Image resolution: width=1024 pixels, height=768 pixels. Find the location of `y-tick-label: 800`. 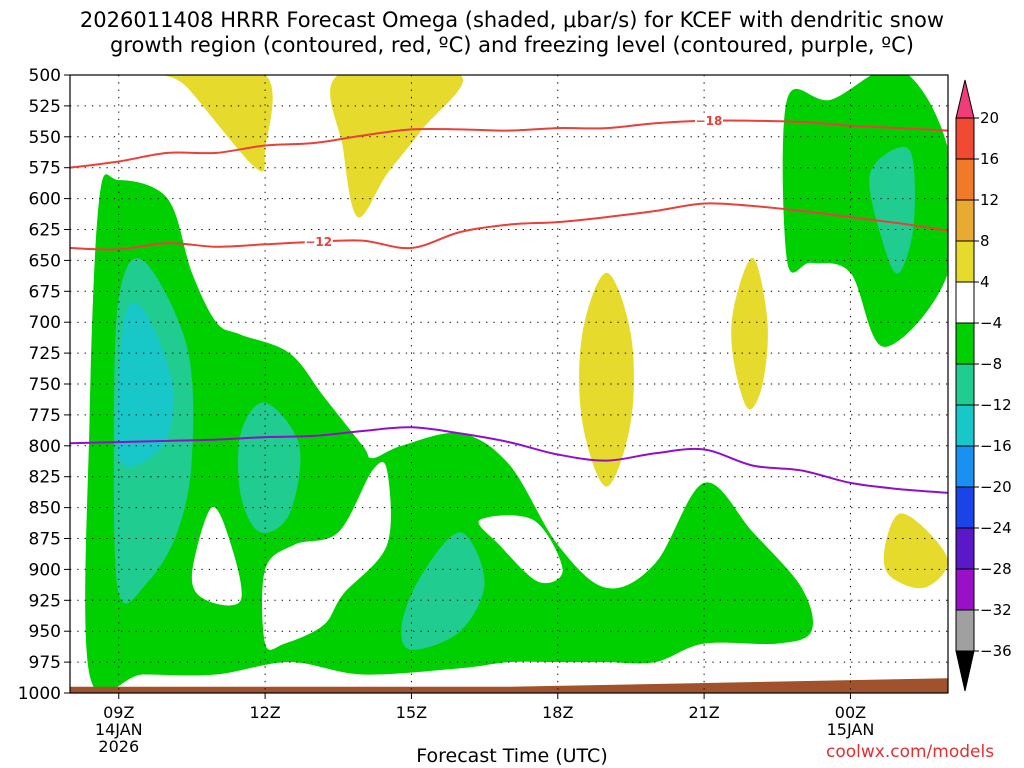

y-tick-label: 800 is located at coordinates (45, 447).